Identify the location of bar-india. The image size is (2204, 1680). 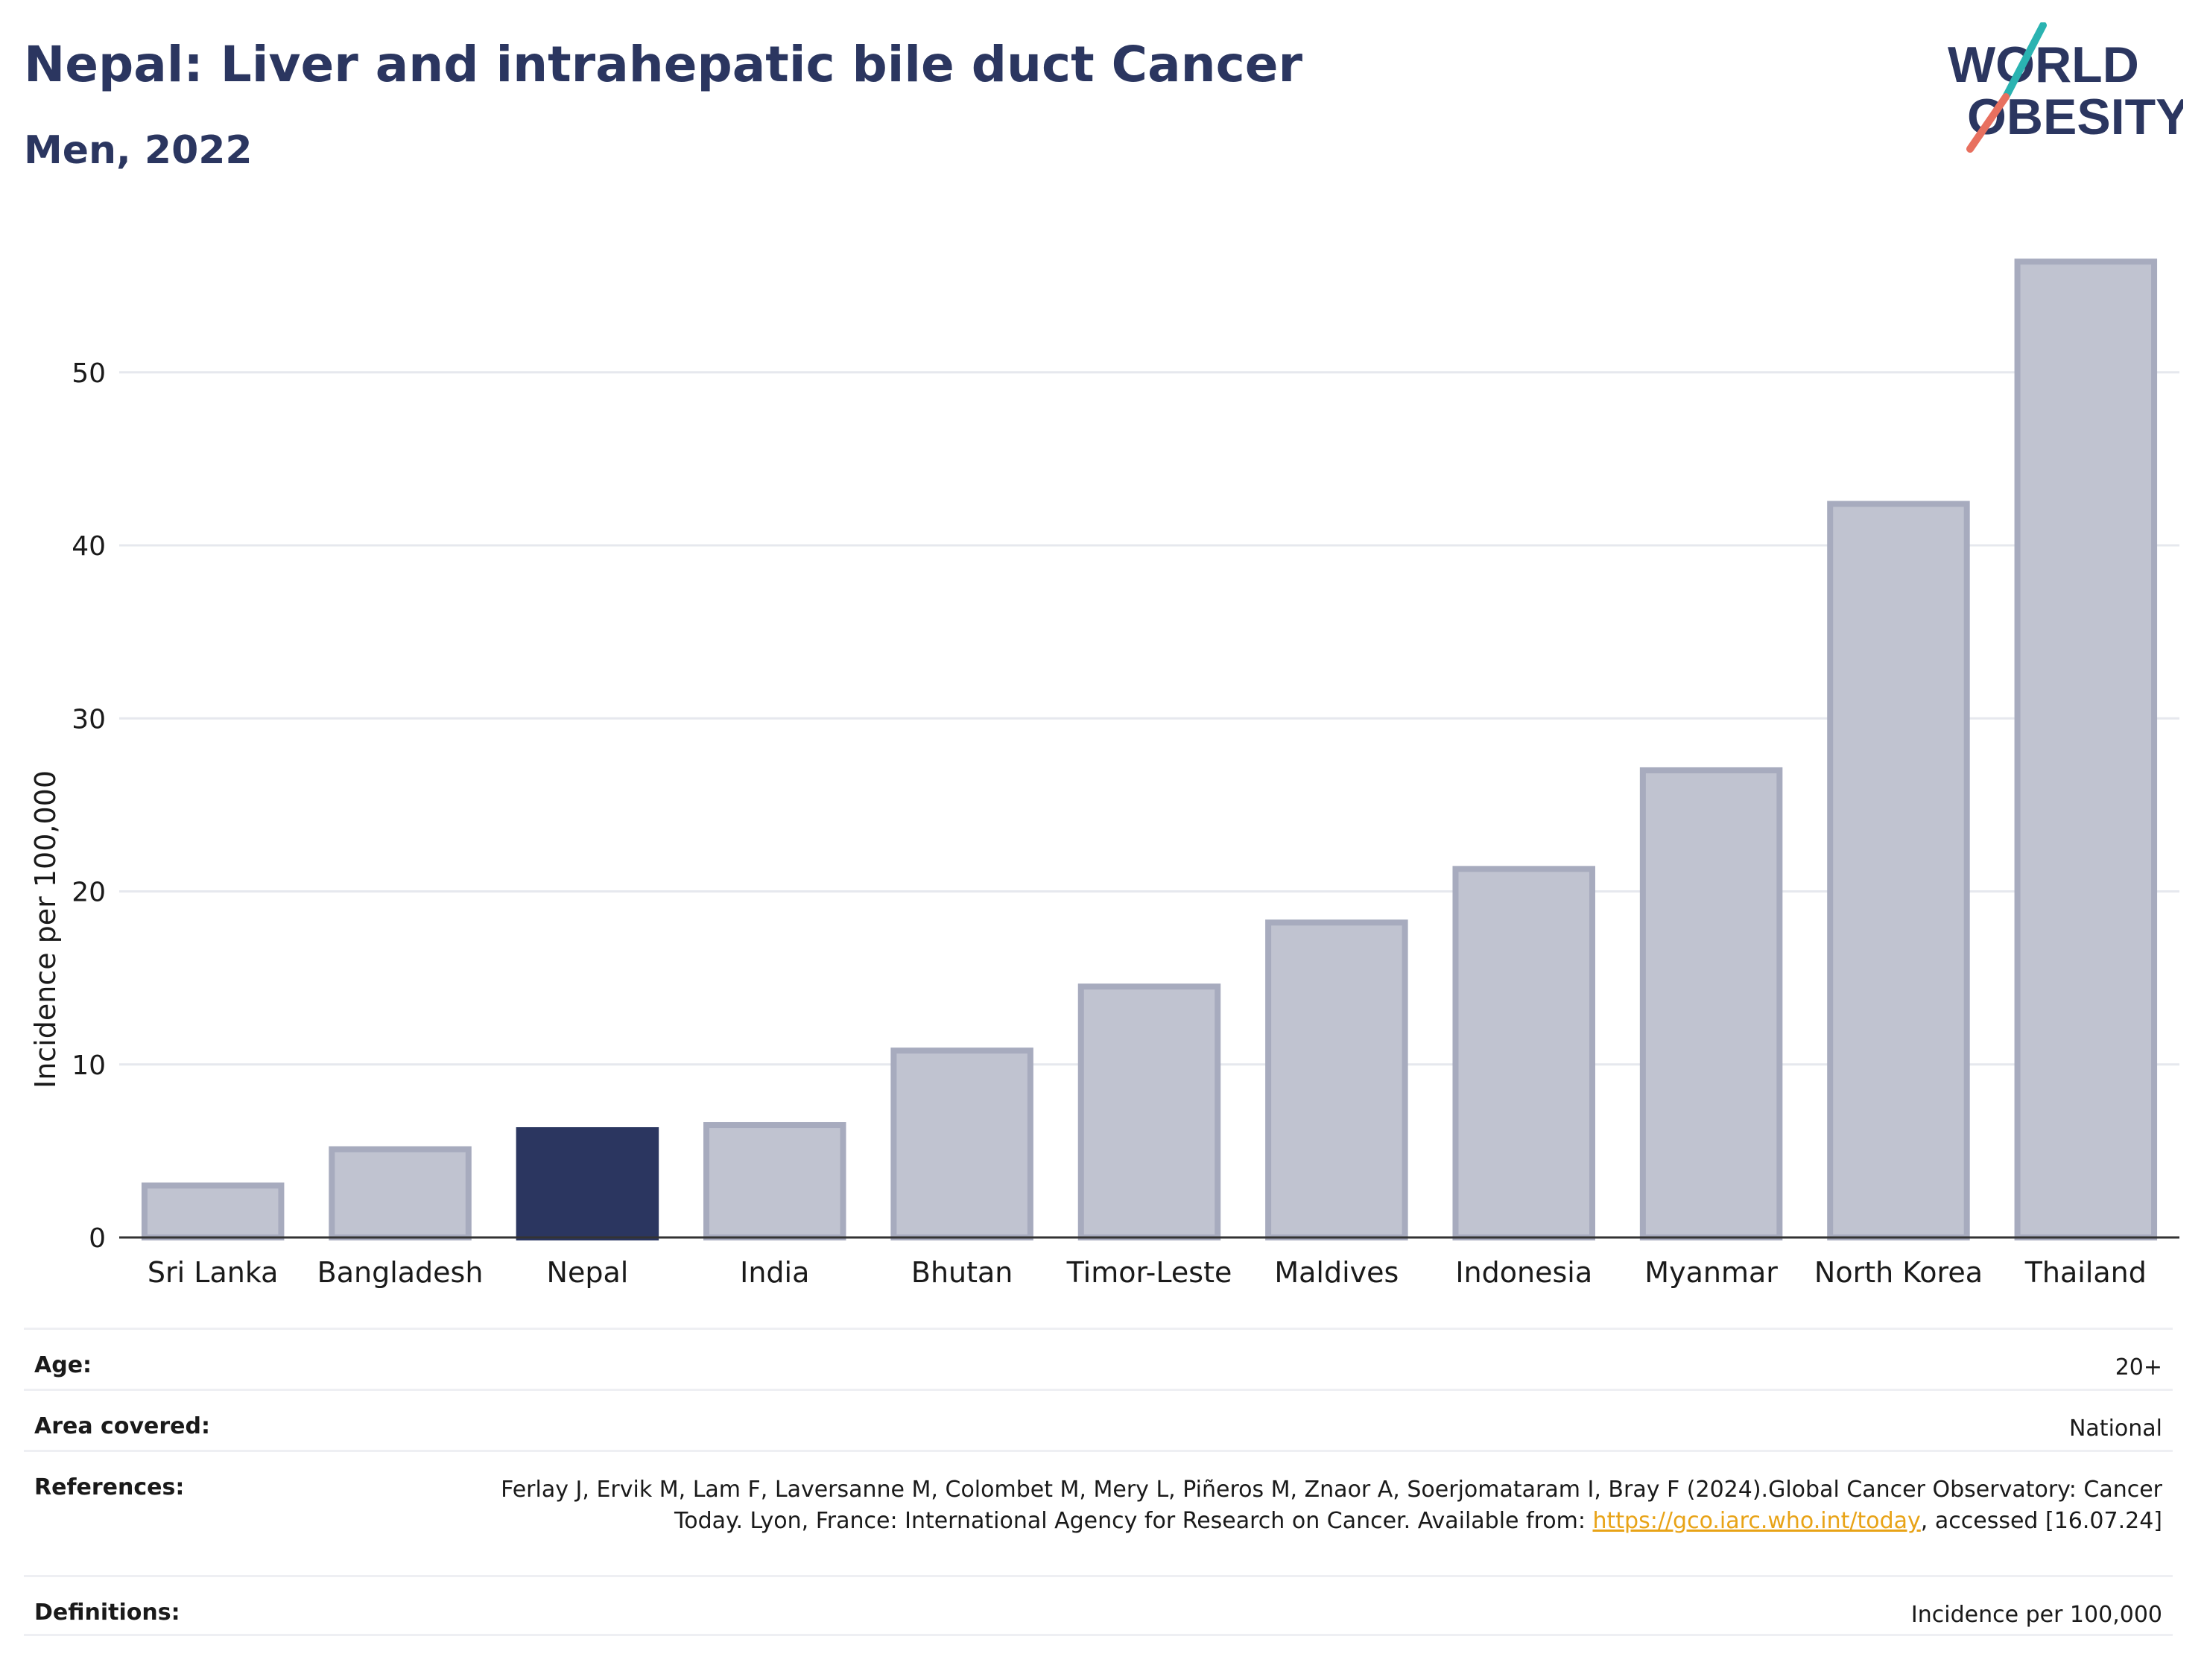
(774, 1181).